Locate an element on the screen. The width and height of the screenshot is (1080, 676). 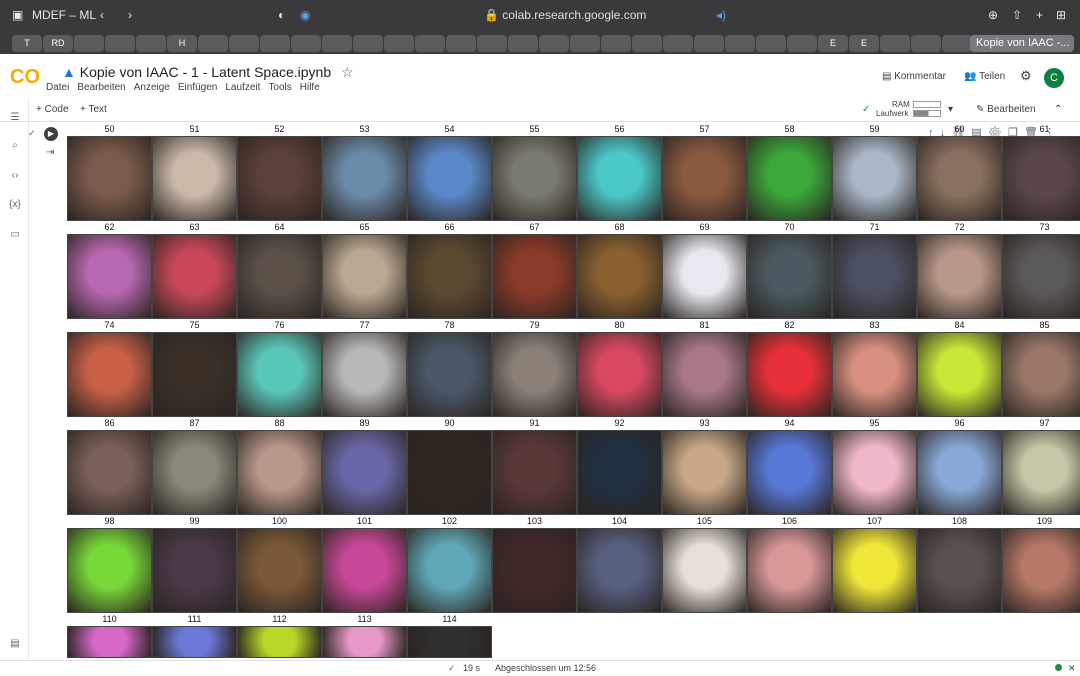
profile-label: MDEF – ML is located at coordinates (64, 15).